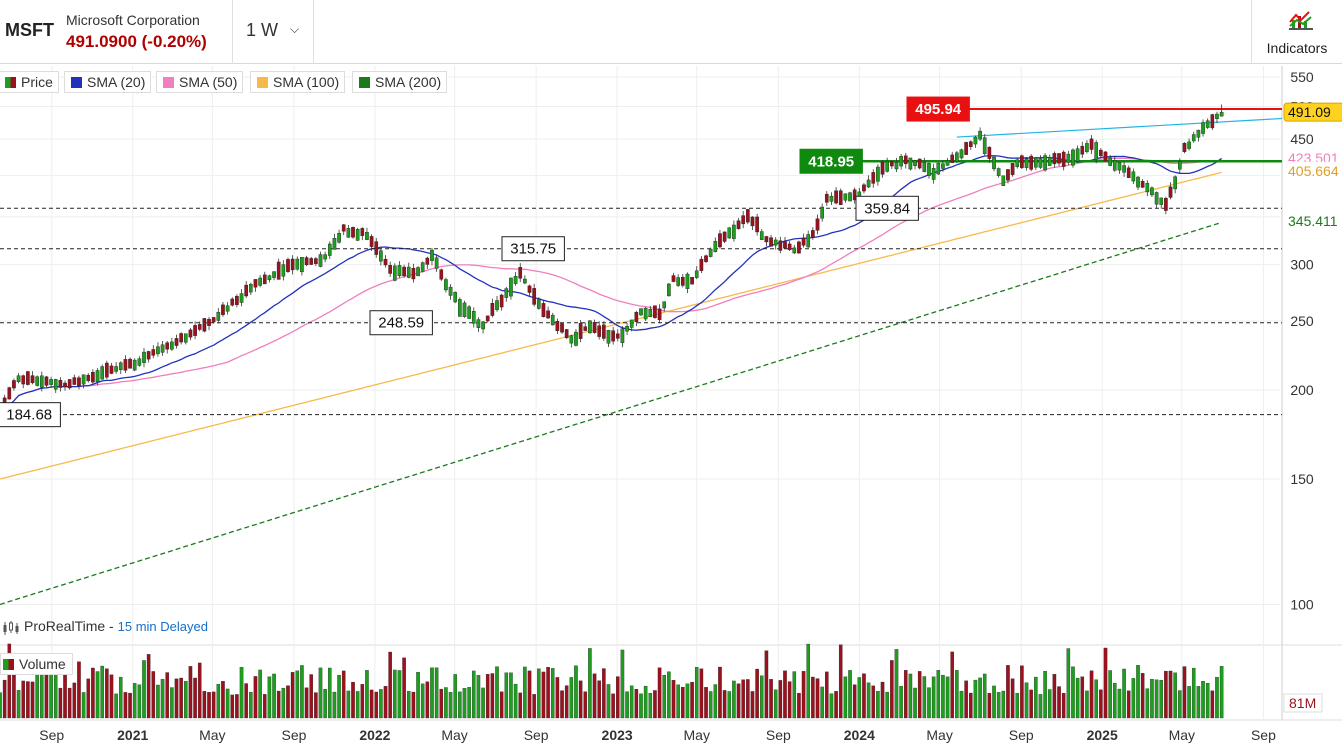 Image resolution: width=1342 pixels, height=744 pixels. I want to click on source-delay: 15 min Delayed, so click(162, 626).